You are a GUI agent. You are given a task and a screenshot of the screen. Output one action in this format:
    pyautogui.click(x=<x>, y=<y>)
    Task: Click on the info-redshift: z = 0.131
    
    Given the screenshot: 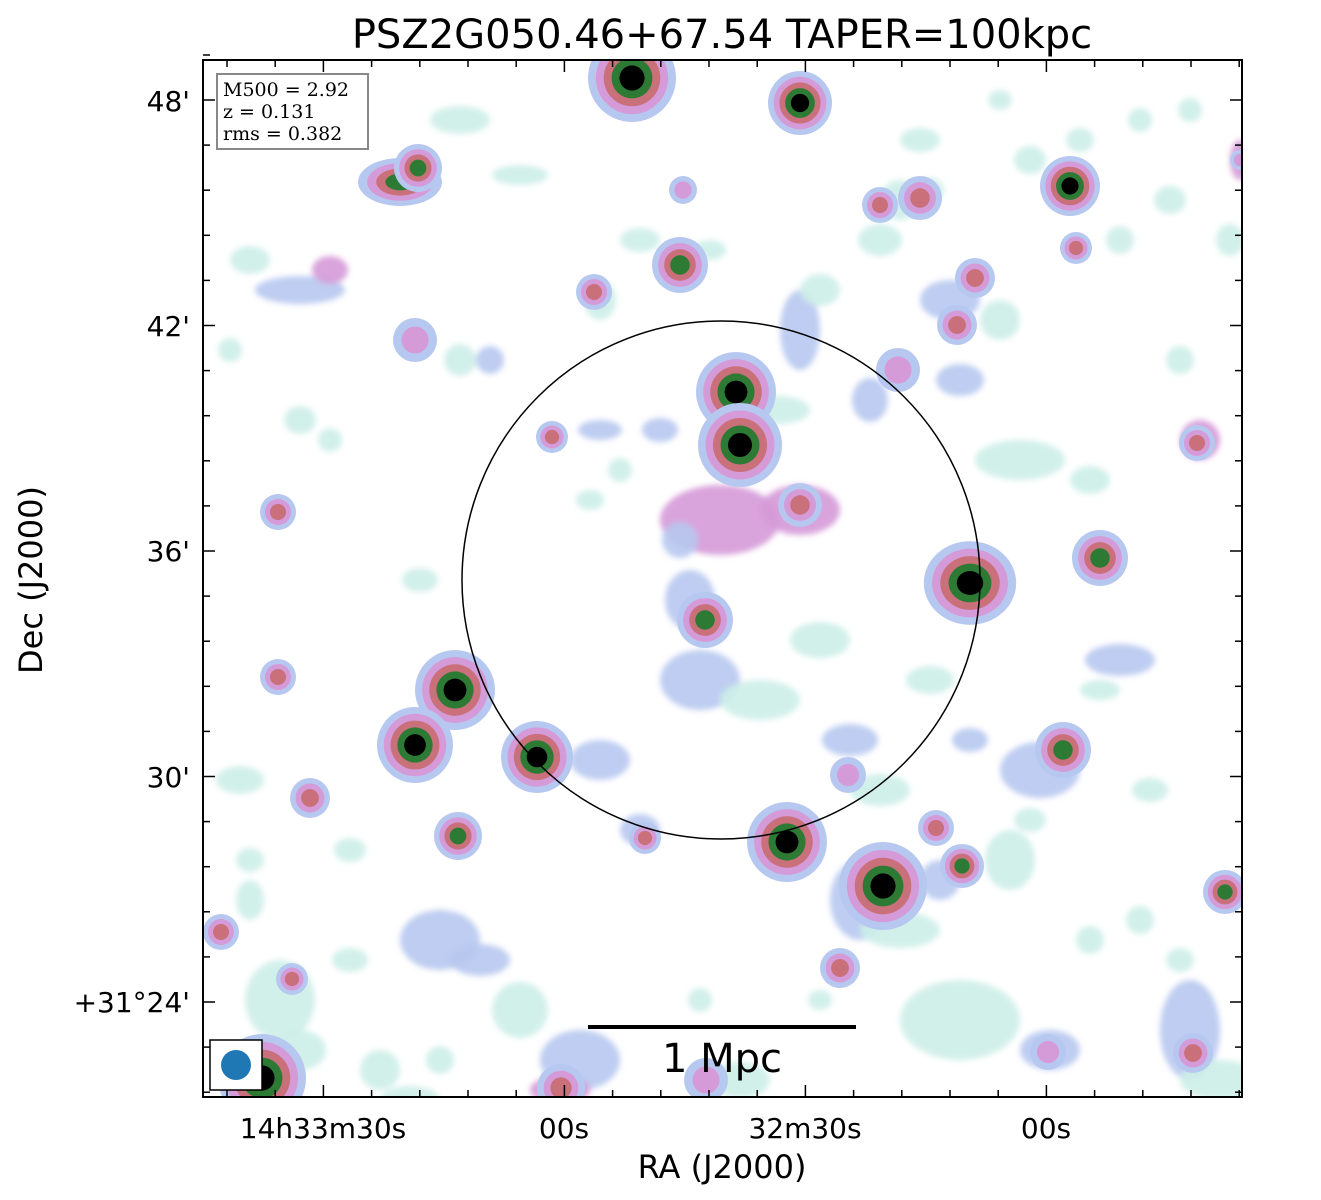 What is the action you would take?
    pyautogui.click(x=269, y=112)
    